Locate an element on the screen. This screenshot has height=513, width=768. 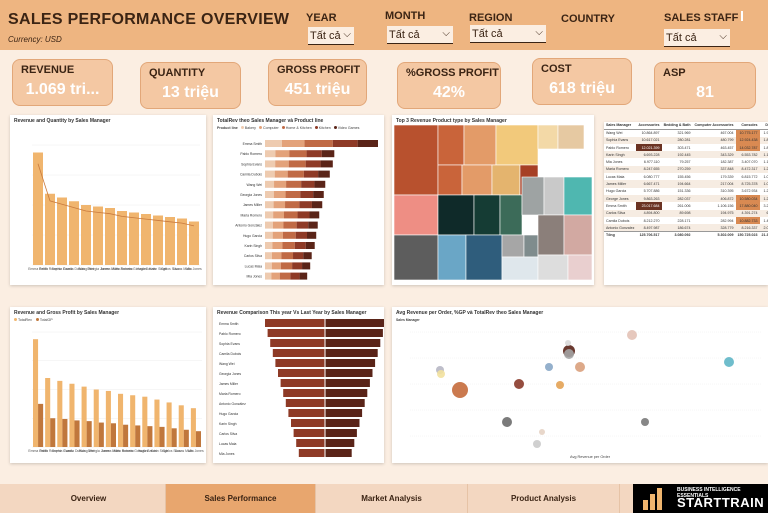
table-cell: 12.924.438 is located at coordinates (747, 140).